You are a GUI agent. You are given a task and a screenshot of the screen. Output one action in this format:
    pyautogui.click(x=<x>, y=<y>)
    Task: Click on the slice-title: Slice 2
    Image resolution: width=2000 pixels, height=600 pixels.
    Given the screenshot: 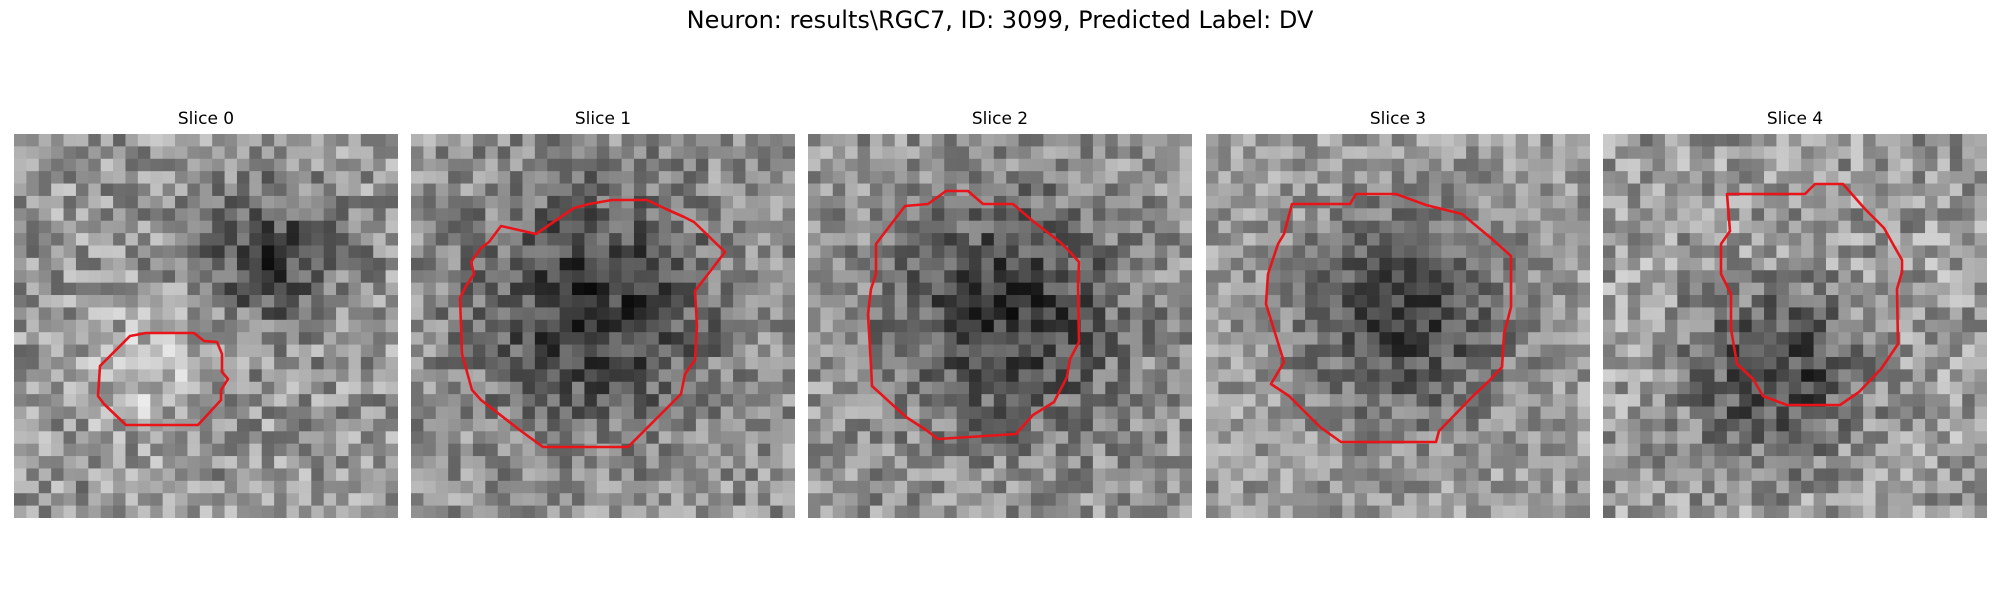 What is the action you would take?
    pyautogui.click(x=1000, y=119)
    